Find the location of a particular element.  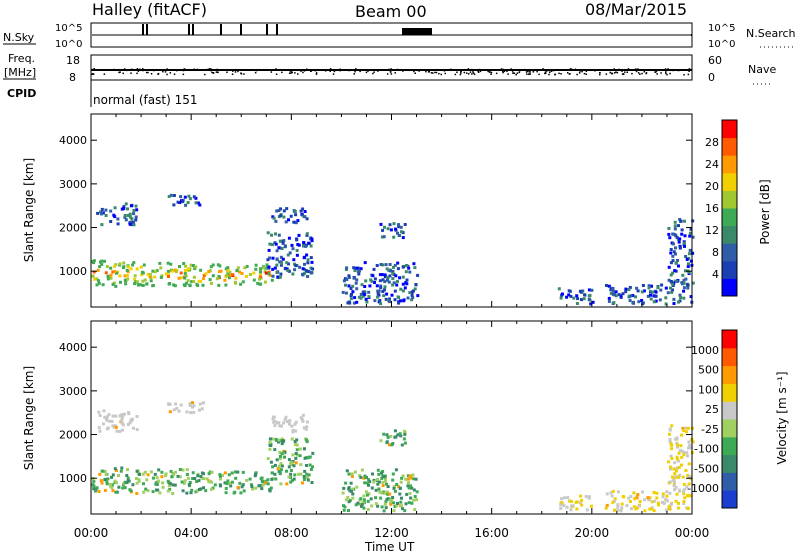

velocity-colorbar-swatch is located at coordinates (729, 446).